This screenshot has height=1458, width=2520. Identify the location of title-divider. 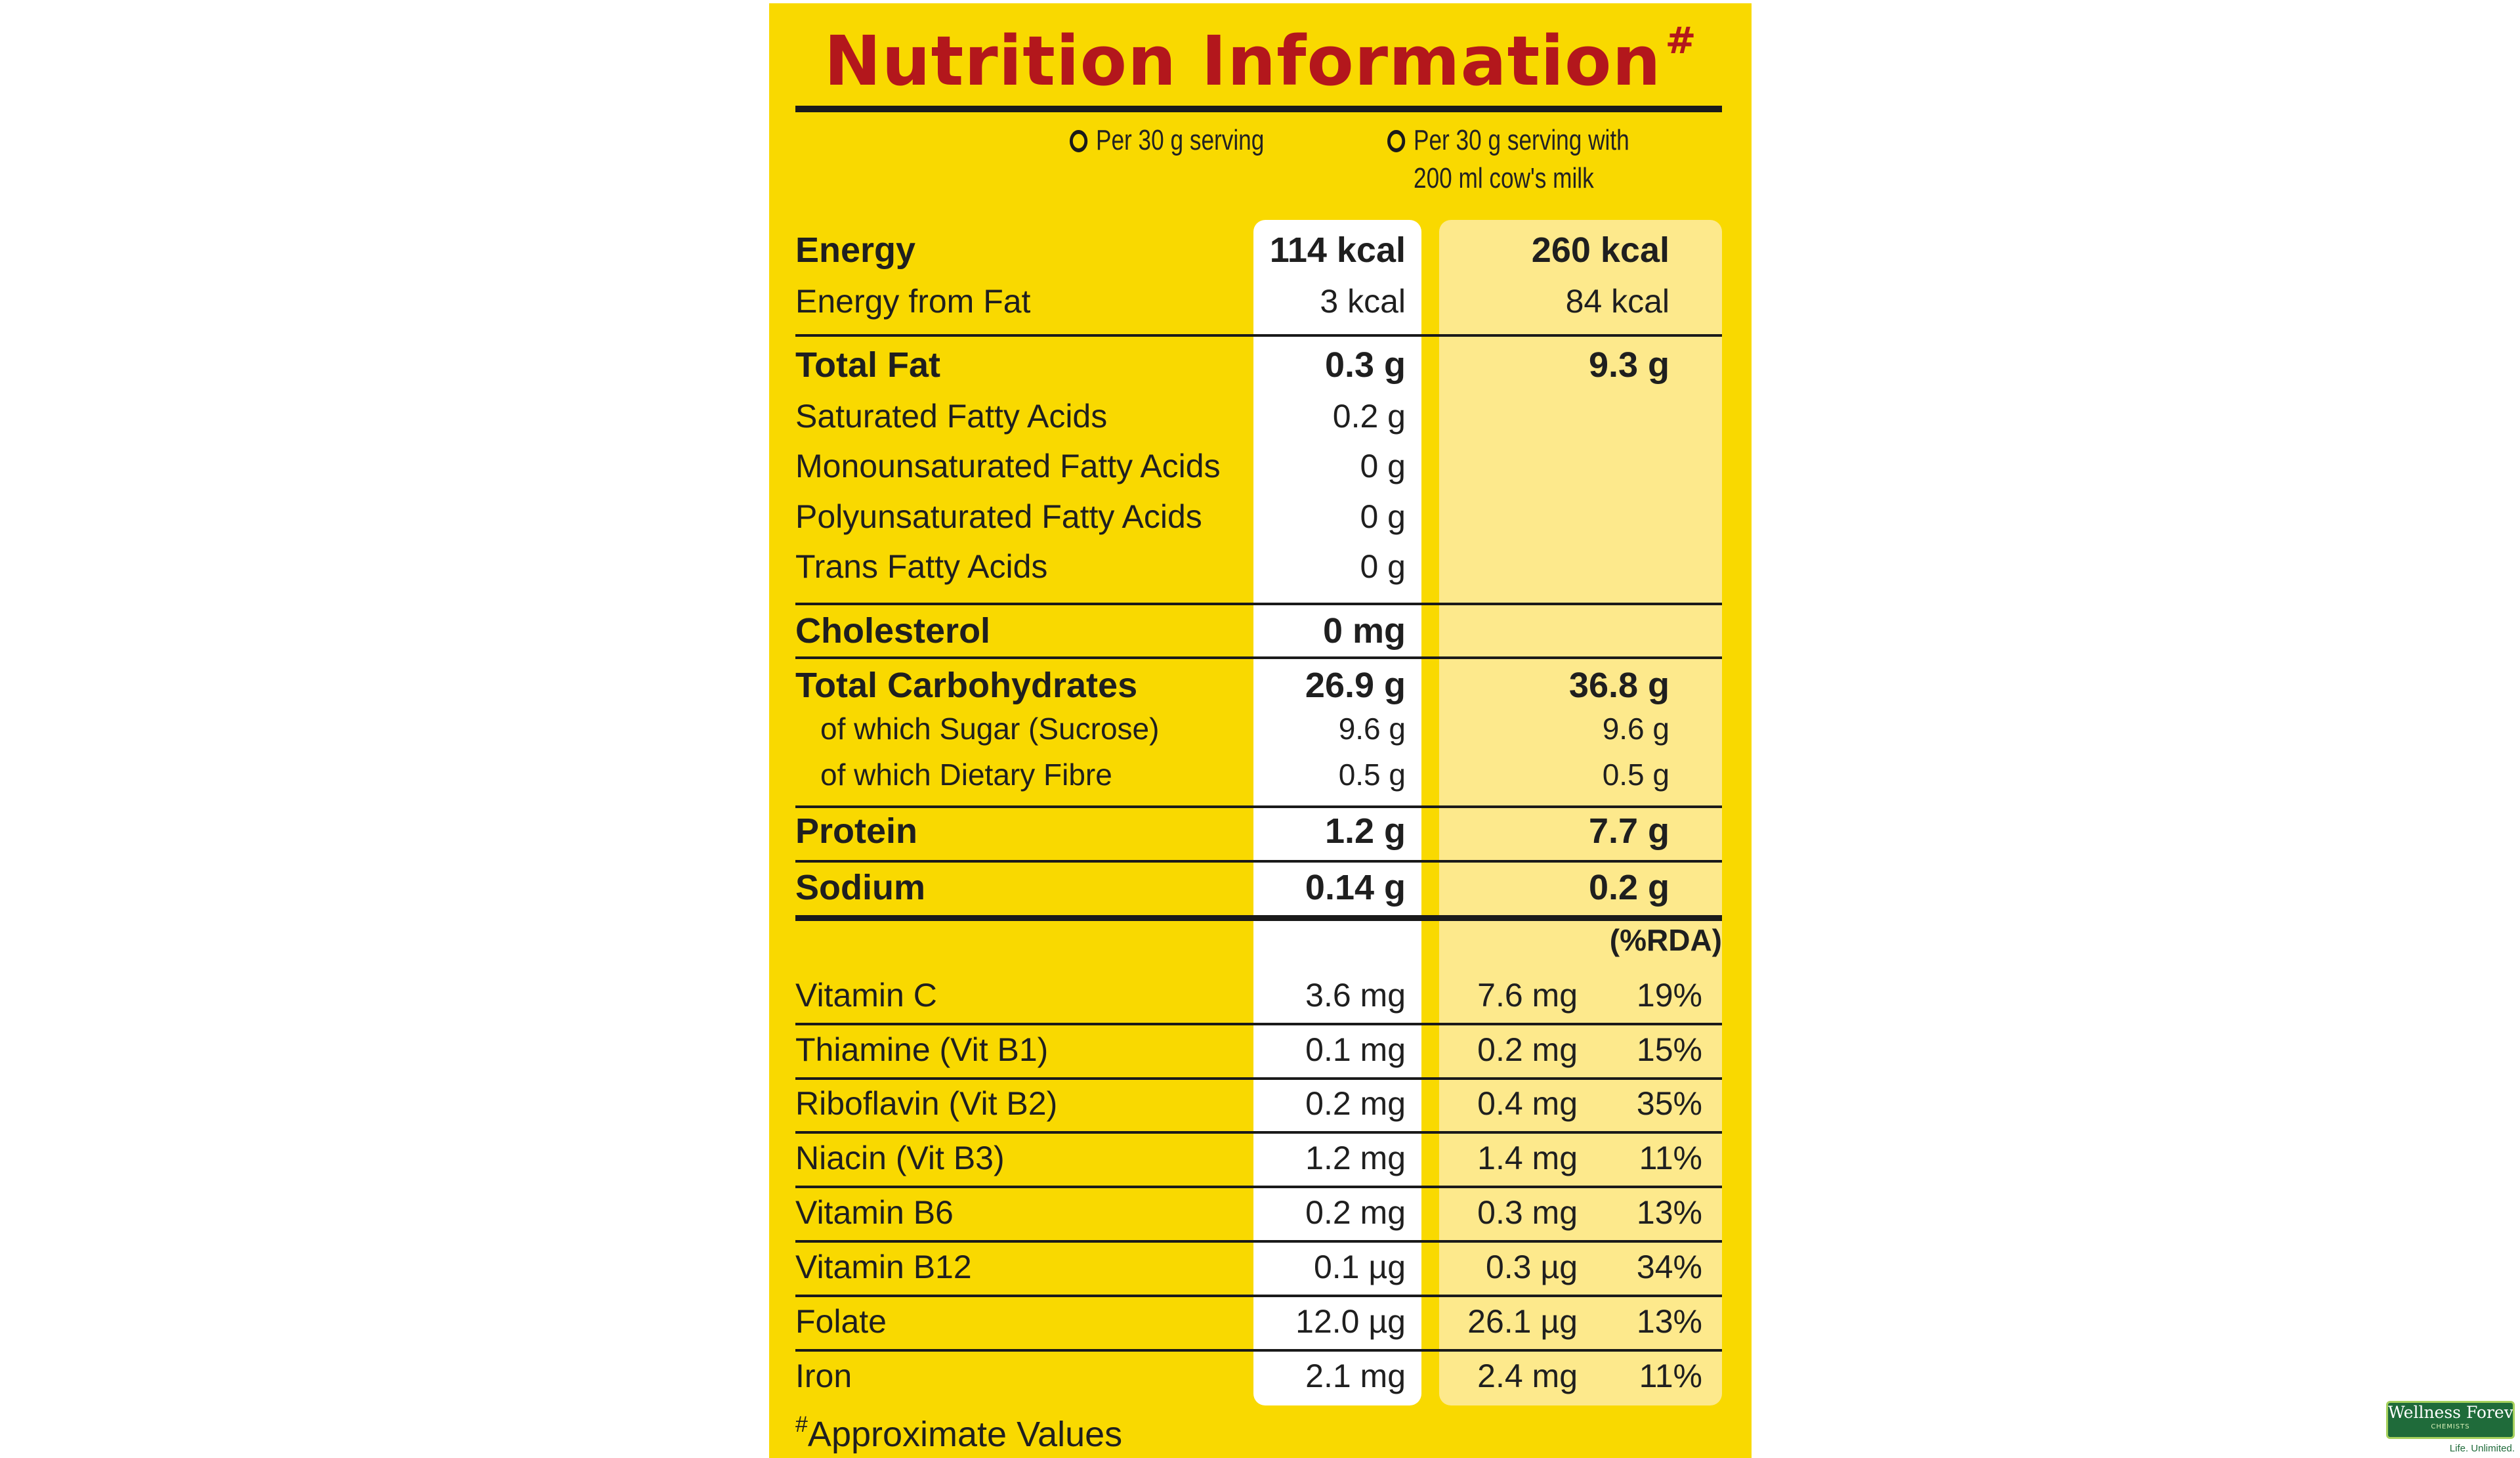
(1258, 109).